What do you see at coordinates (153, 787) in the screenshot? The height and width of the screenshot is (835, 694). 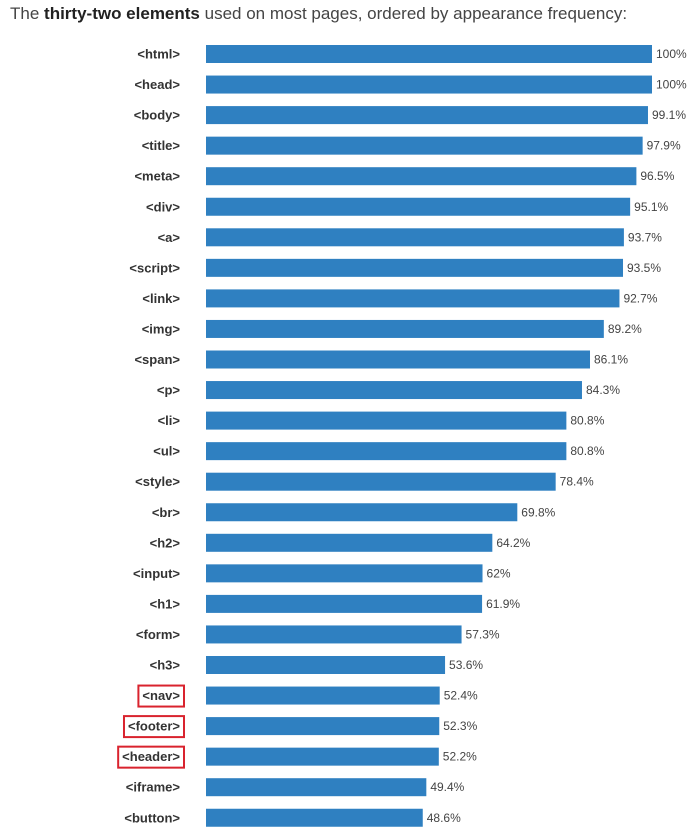 I see `category-label-iframe: <iframe>` at bounding box center [153, 787].